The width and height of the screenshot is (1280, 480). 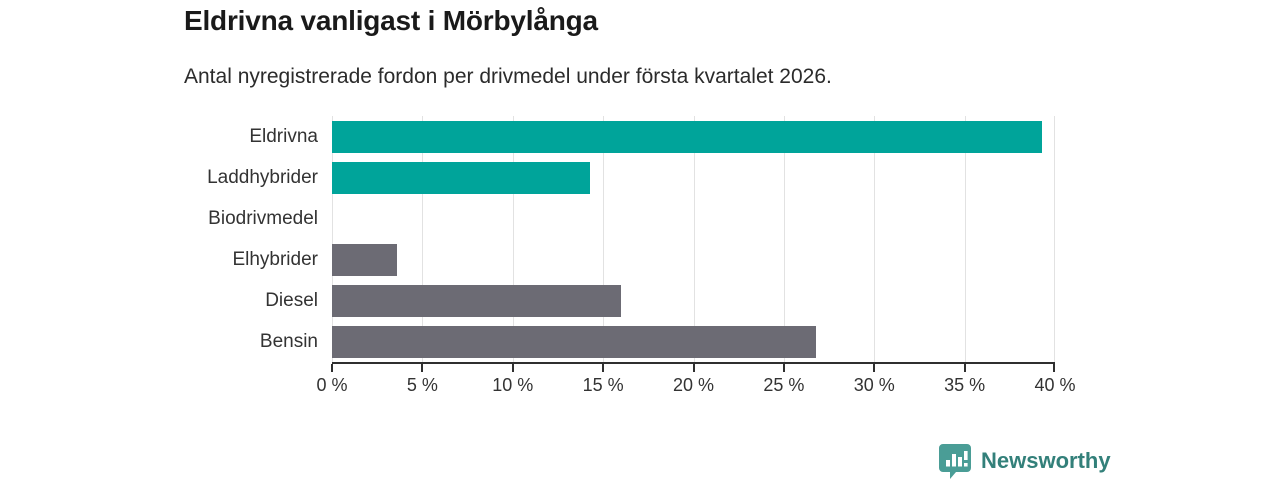 What do you see at coordinates (332, 385) in the screenshot?
I see `tick-label: 0 %` at bounding box center [332, 385].